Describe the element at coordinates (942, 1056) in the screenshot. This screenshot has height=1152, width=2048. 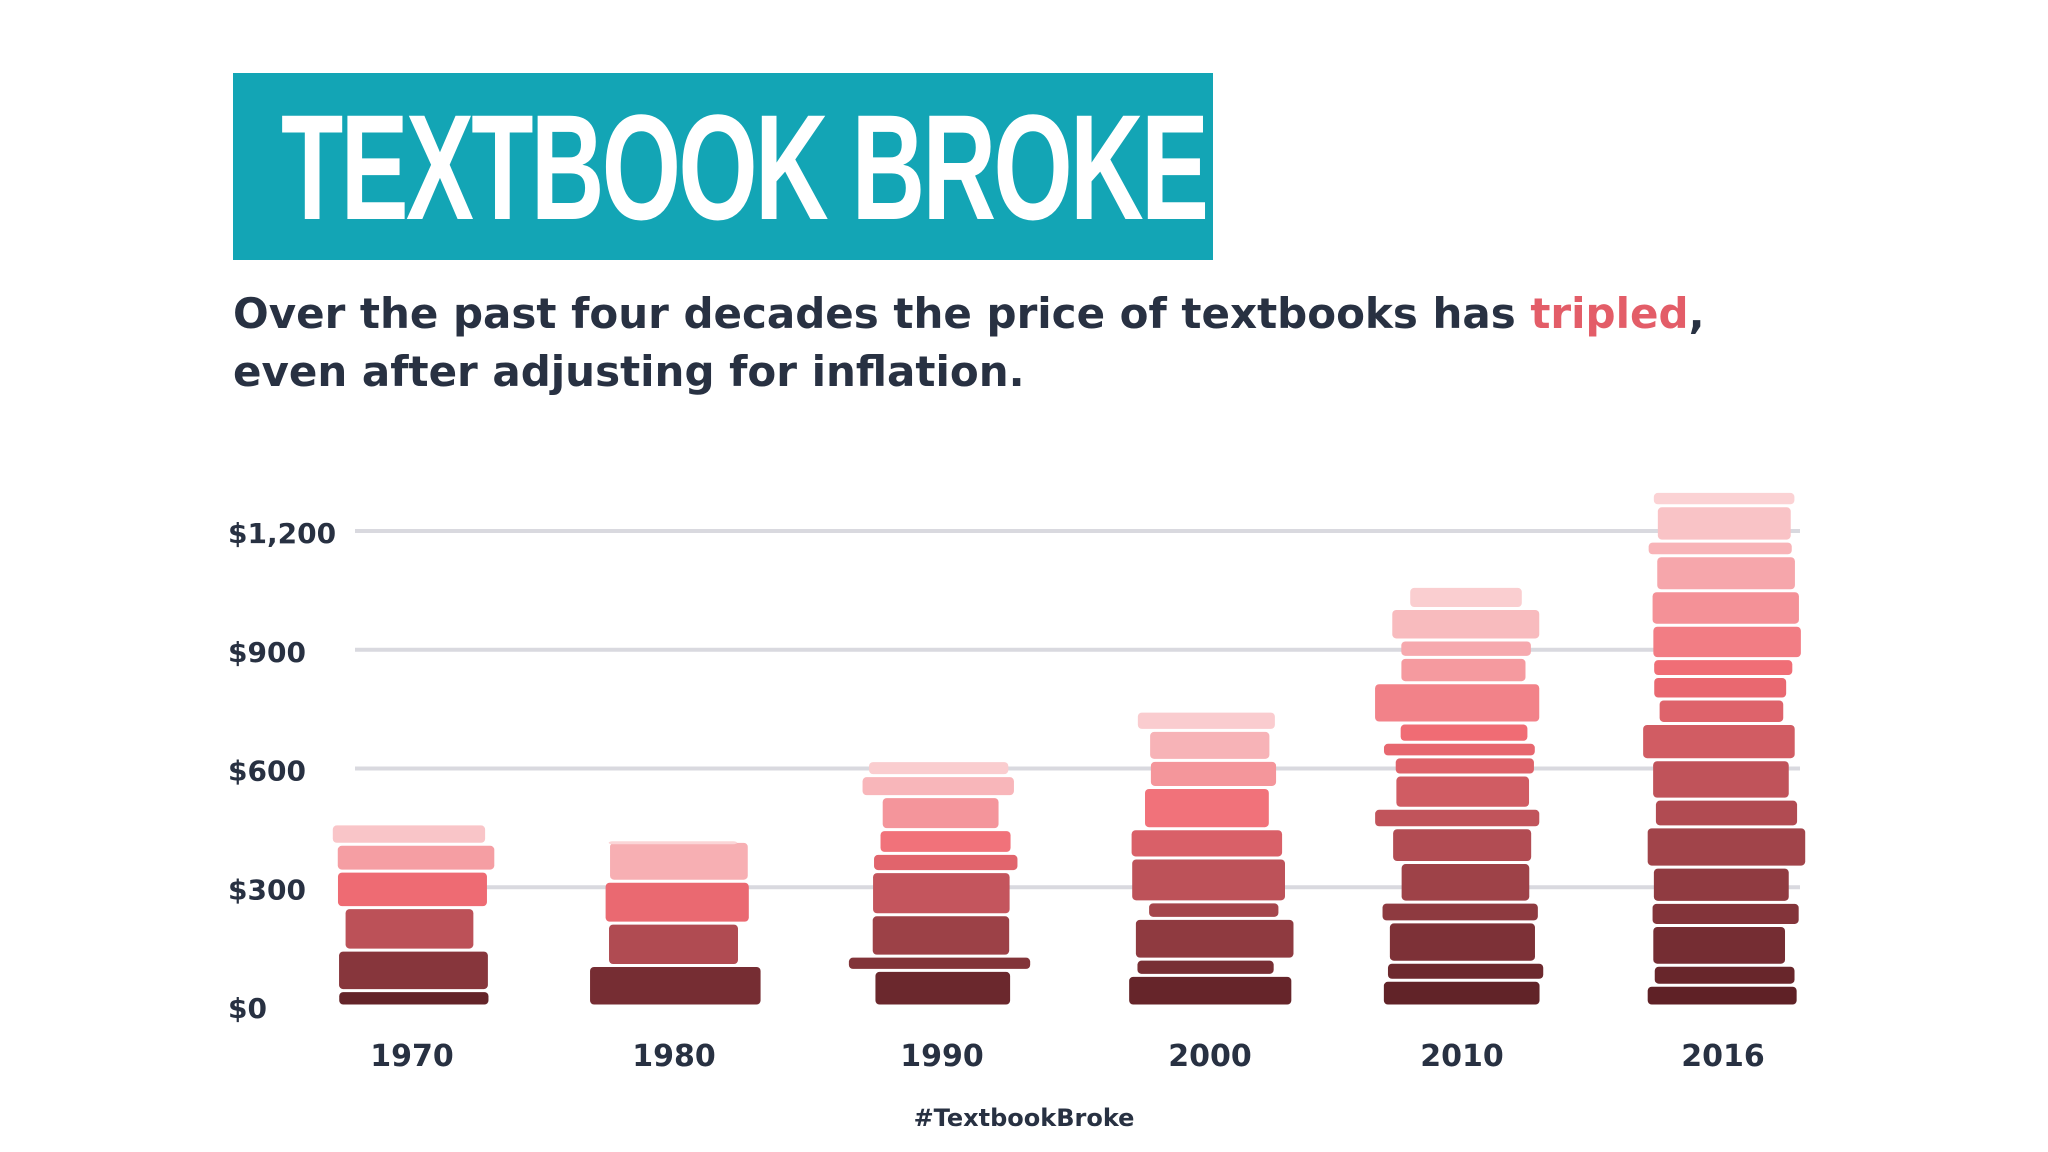
I see `x-tick-label: 1990` at that location.